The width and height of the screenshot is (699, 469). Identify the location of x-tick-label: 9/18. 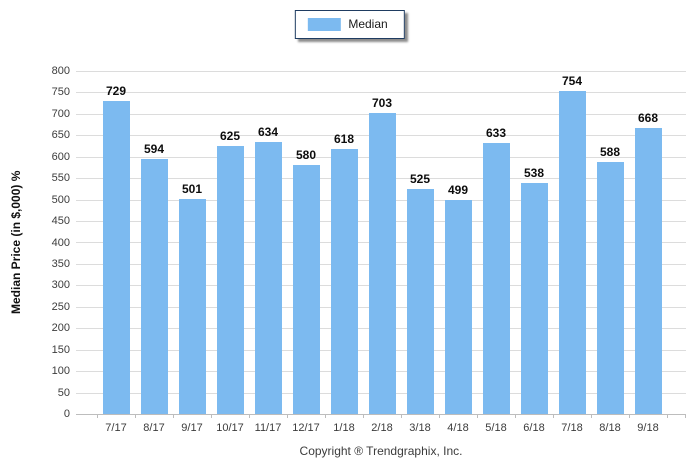
(648, 428).